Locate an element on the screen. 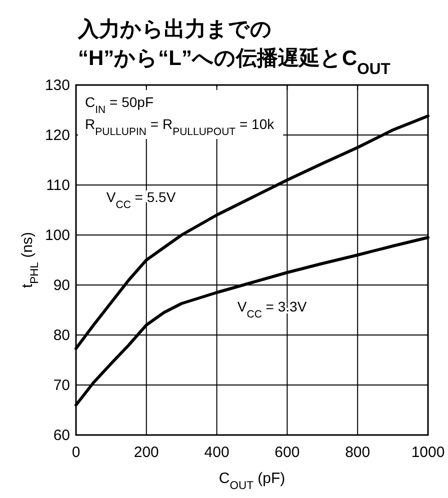 Image resolution: width=448 pixels, height=498 pixels. y-tick-label: 90 is located at coordinates (61, 285).